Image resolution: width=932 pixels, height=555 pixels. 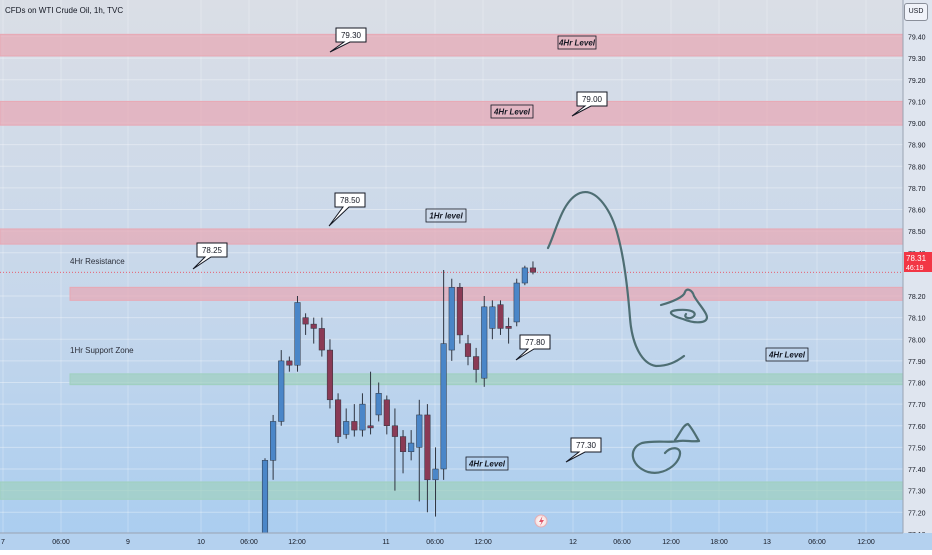 What do you see at coordinates (917, 81) in the screenshot?
I see `price-tick-label: 79.20` at bounding box center [917, 81].